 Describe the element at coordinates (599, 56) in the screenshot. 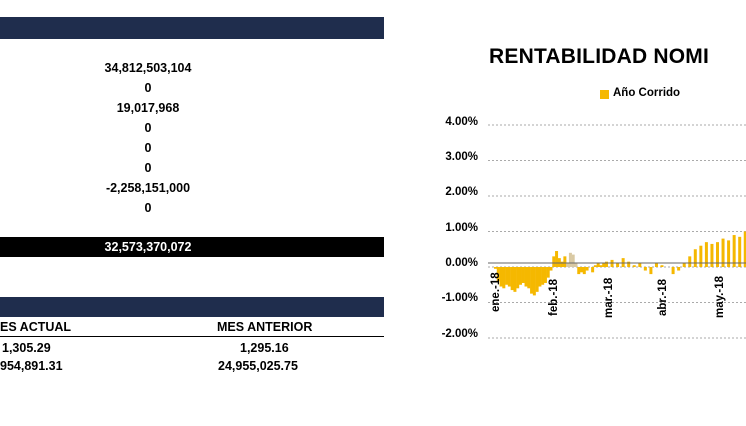

I see `chart-title: RENTABILIDAD NOMI` at that location.